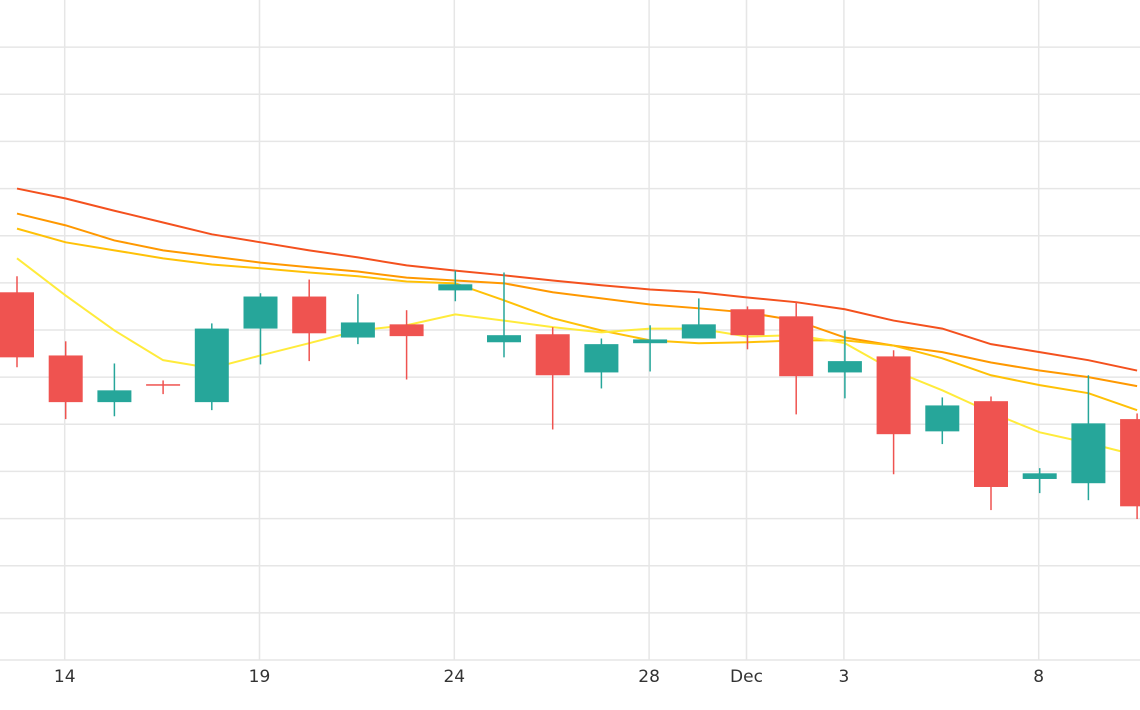  What do you see at coordinates (746, 677) in the screenshot?
I see `x-tick-label: Dec` at bounding box center [746, 677].